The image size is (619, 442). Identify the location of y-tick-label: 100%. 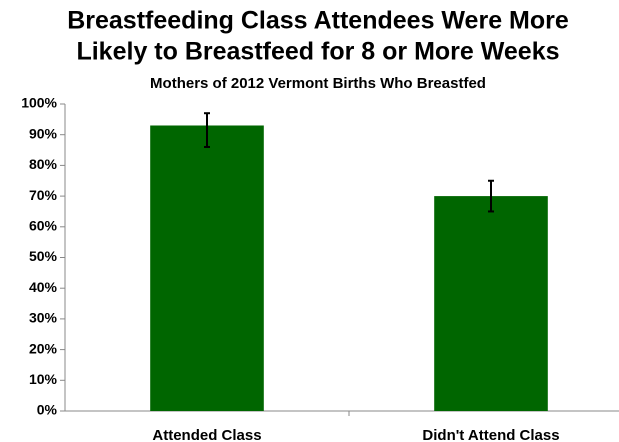
(39, 103).